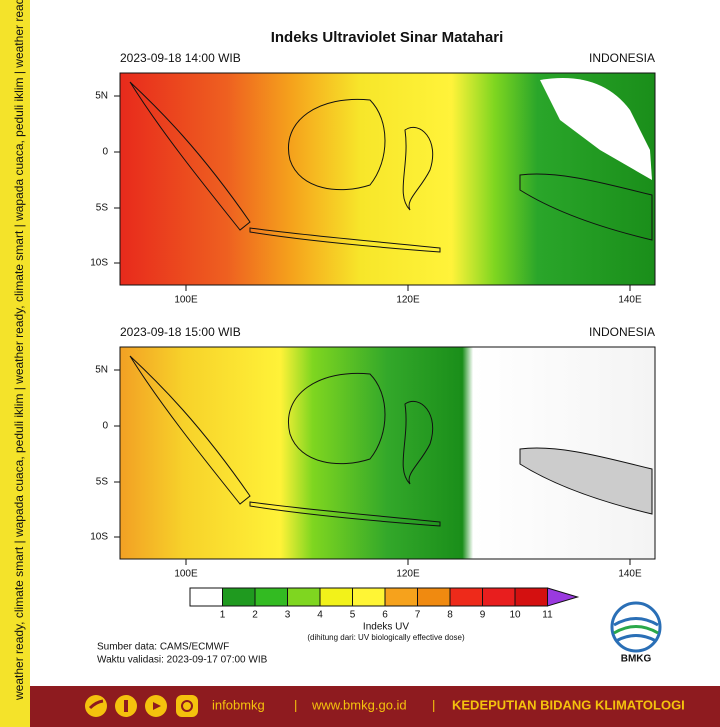 This screenshot has height=727, width=720. Describe the element at coordinates (320, 615) in the screenshot. I see `colorbar-label: 4` at that location.